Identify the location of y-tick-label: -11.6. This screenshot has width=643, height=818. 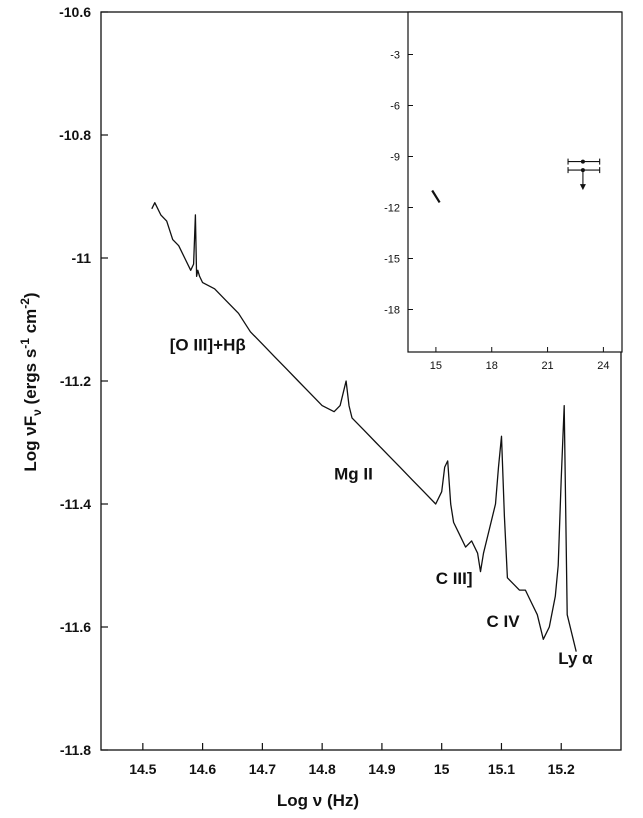
(75, 627).